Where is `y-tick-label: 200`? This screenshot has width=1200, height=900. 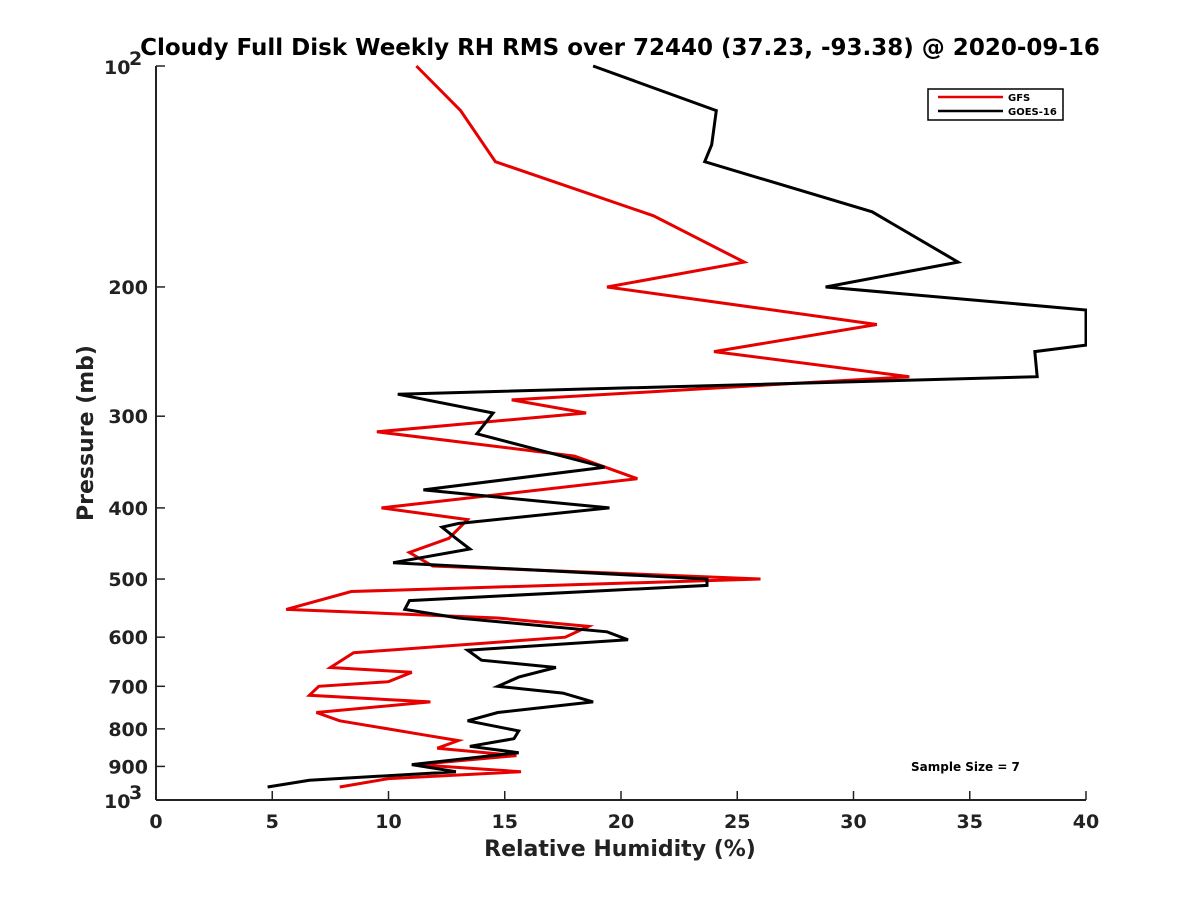 y-tick-label: 200 is located at coordinates (128, 288).